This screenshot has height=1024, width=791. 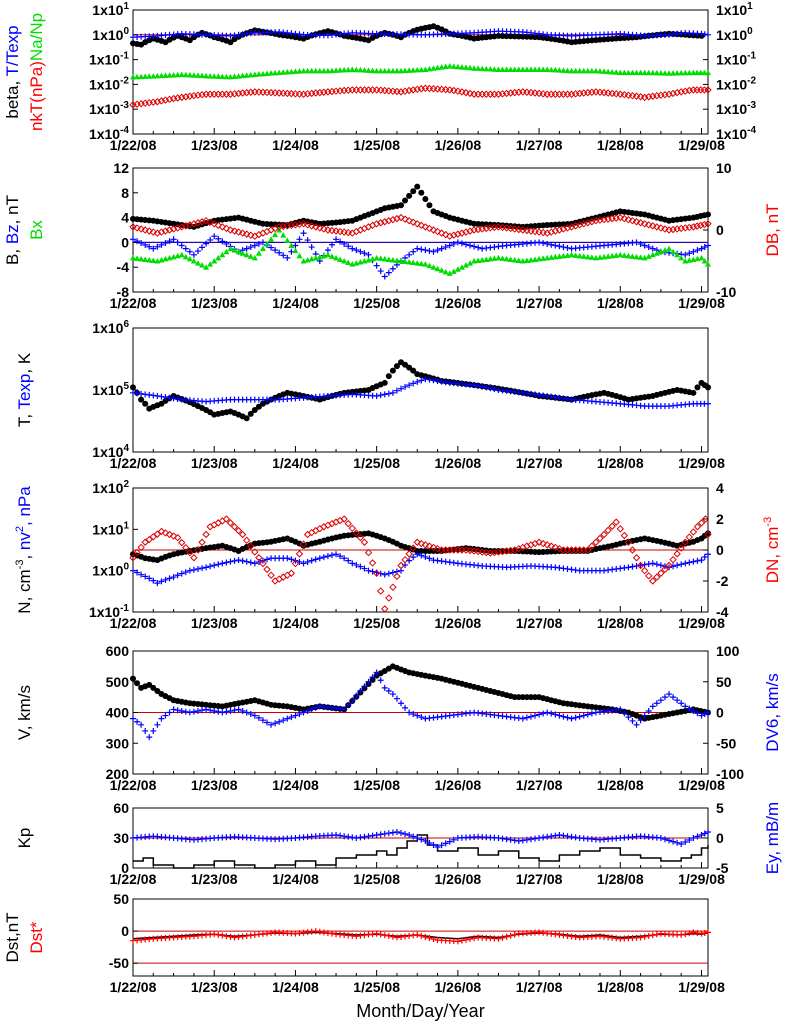 I want to click on x-tick-label-T: 1/22/08, so click(x=133, y=463).